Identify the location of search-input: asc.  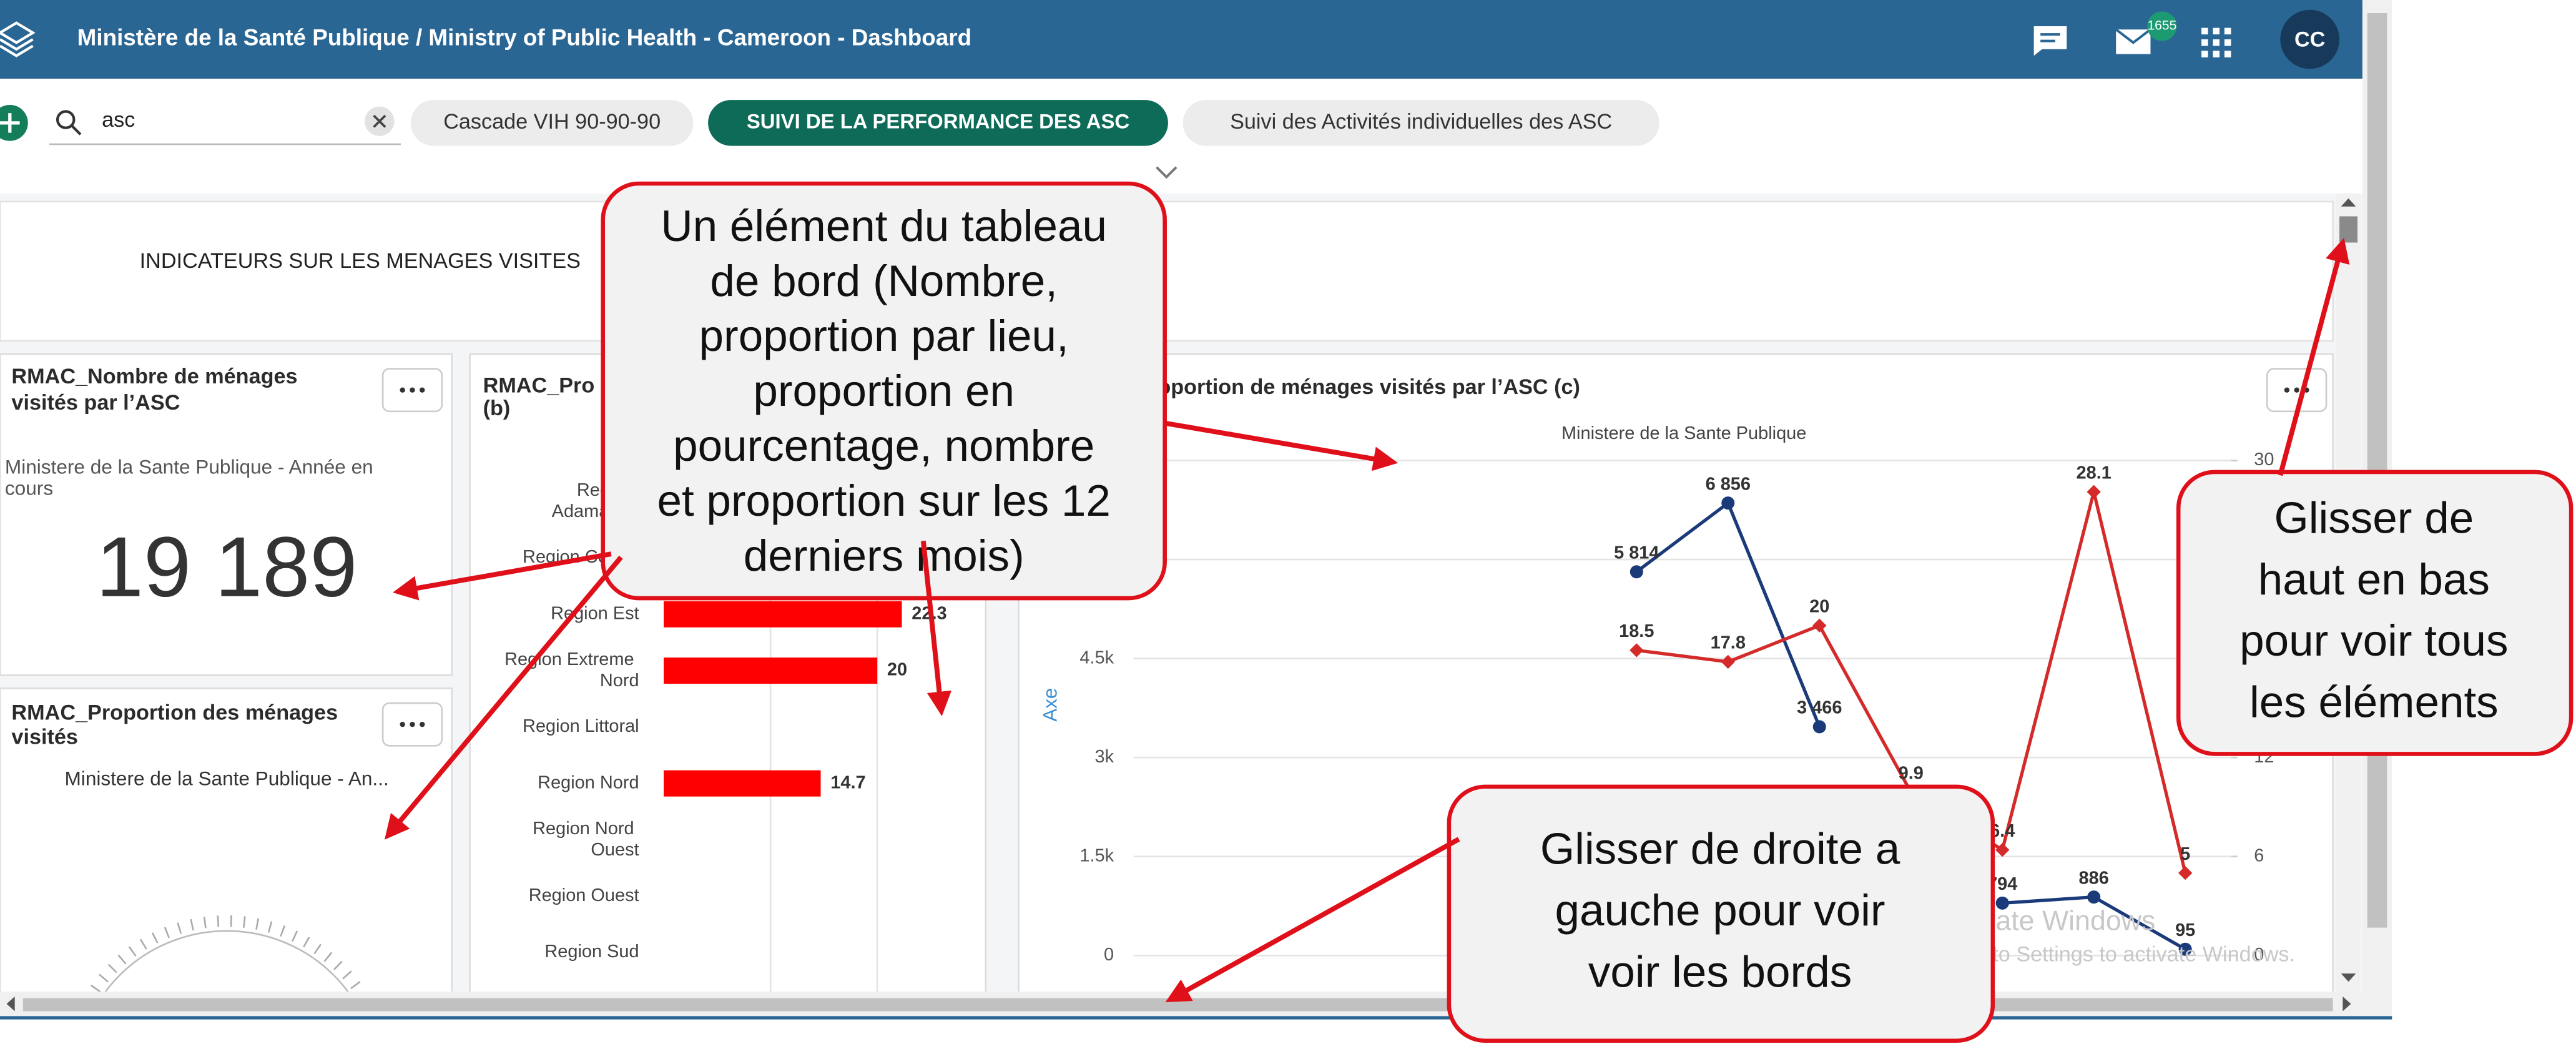
(118, 120).